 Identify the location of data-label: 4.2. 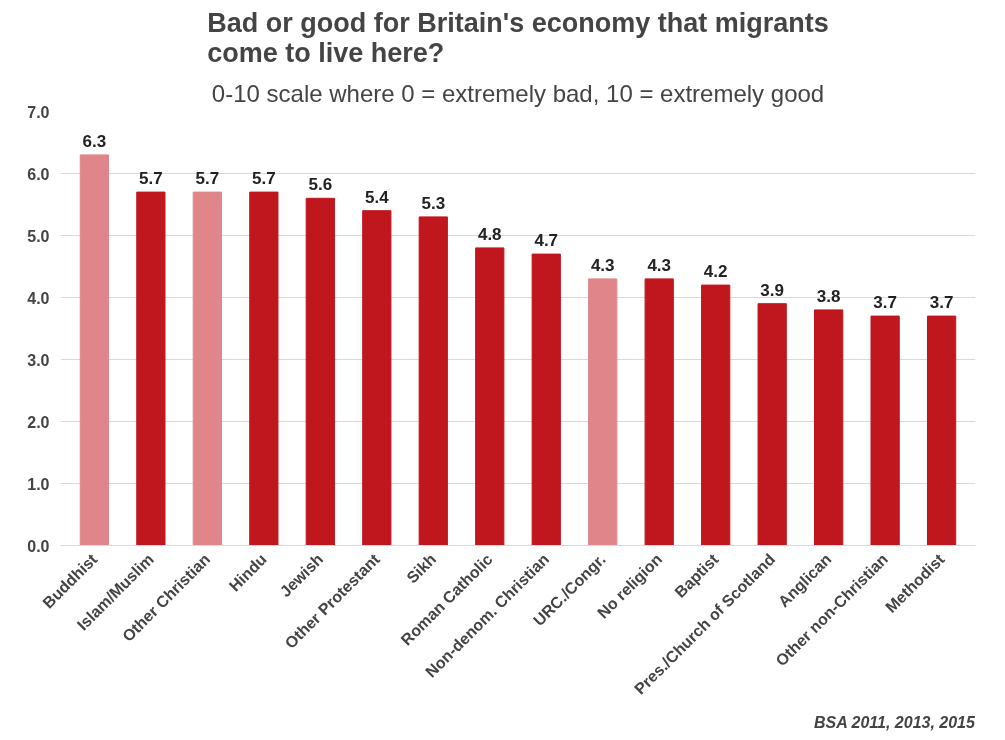
(715, 272).